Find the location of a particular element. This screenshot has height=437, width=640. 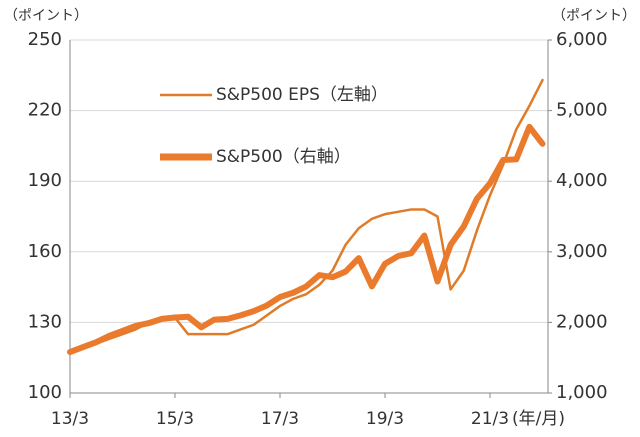

x-unit-label: (年/月) is located at coordinates (538, 419).